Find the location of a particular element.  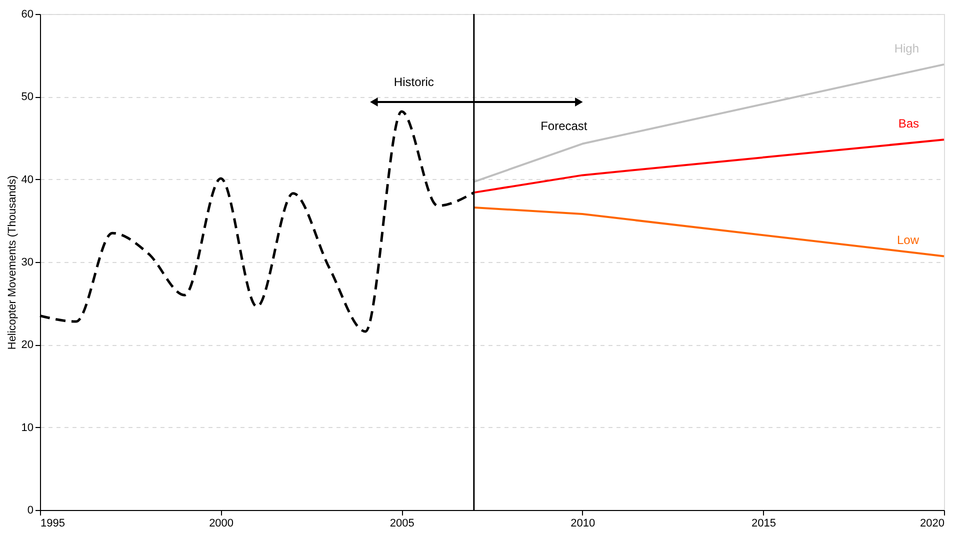

series-label: Bas is located at coordinates (908, 123).